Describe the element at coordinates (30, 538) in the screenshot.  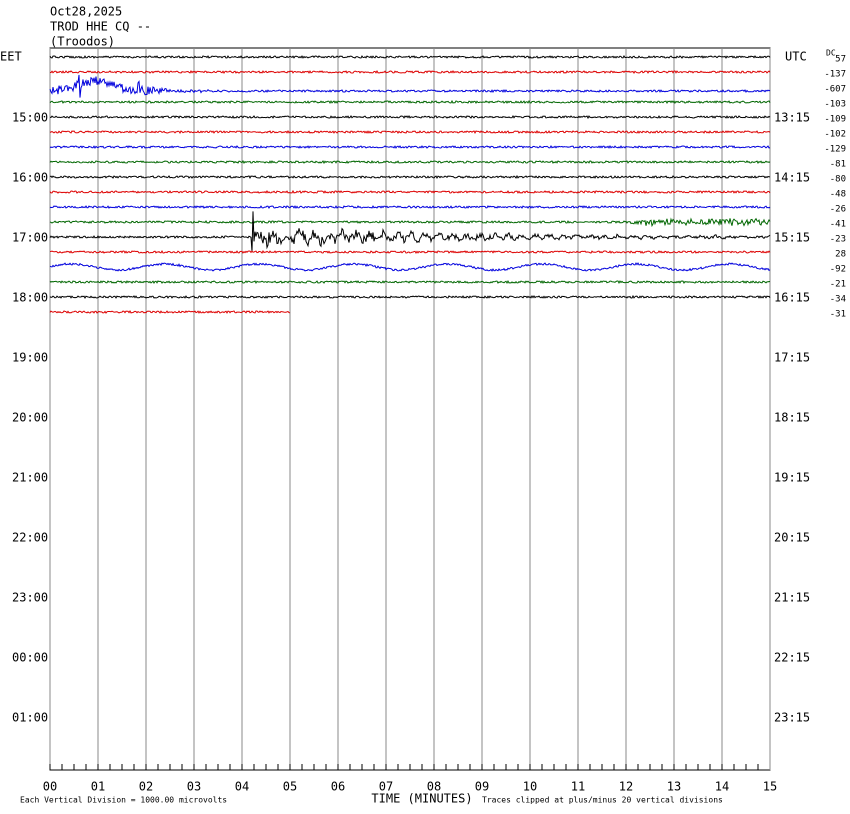
I see `left-hour-label: 22:00` at that location.